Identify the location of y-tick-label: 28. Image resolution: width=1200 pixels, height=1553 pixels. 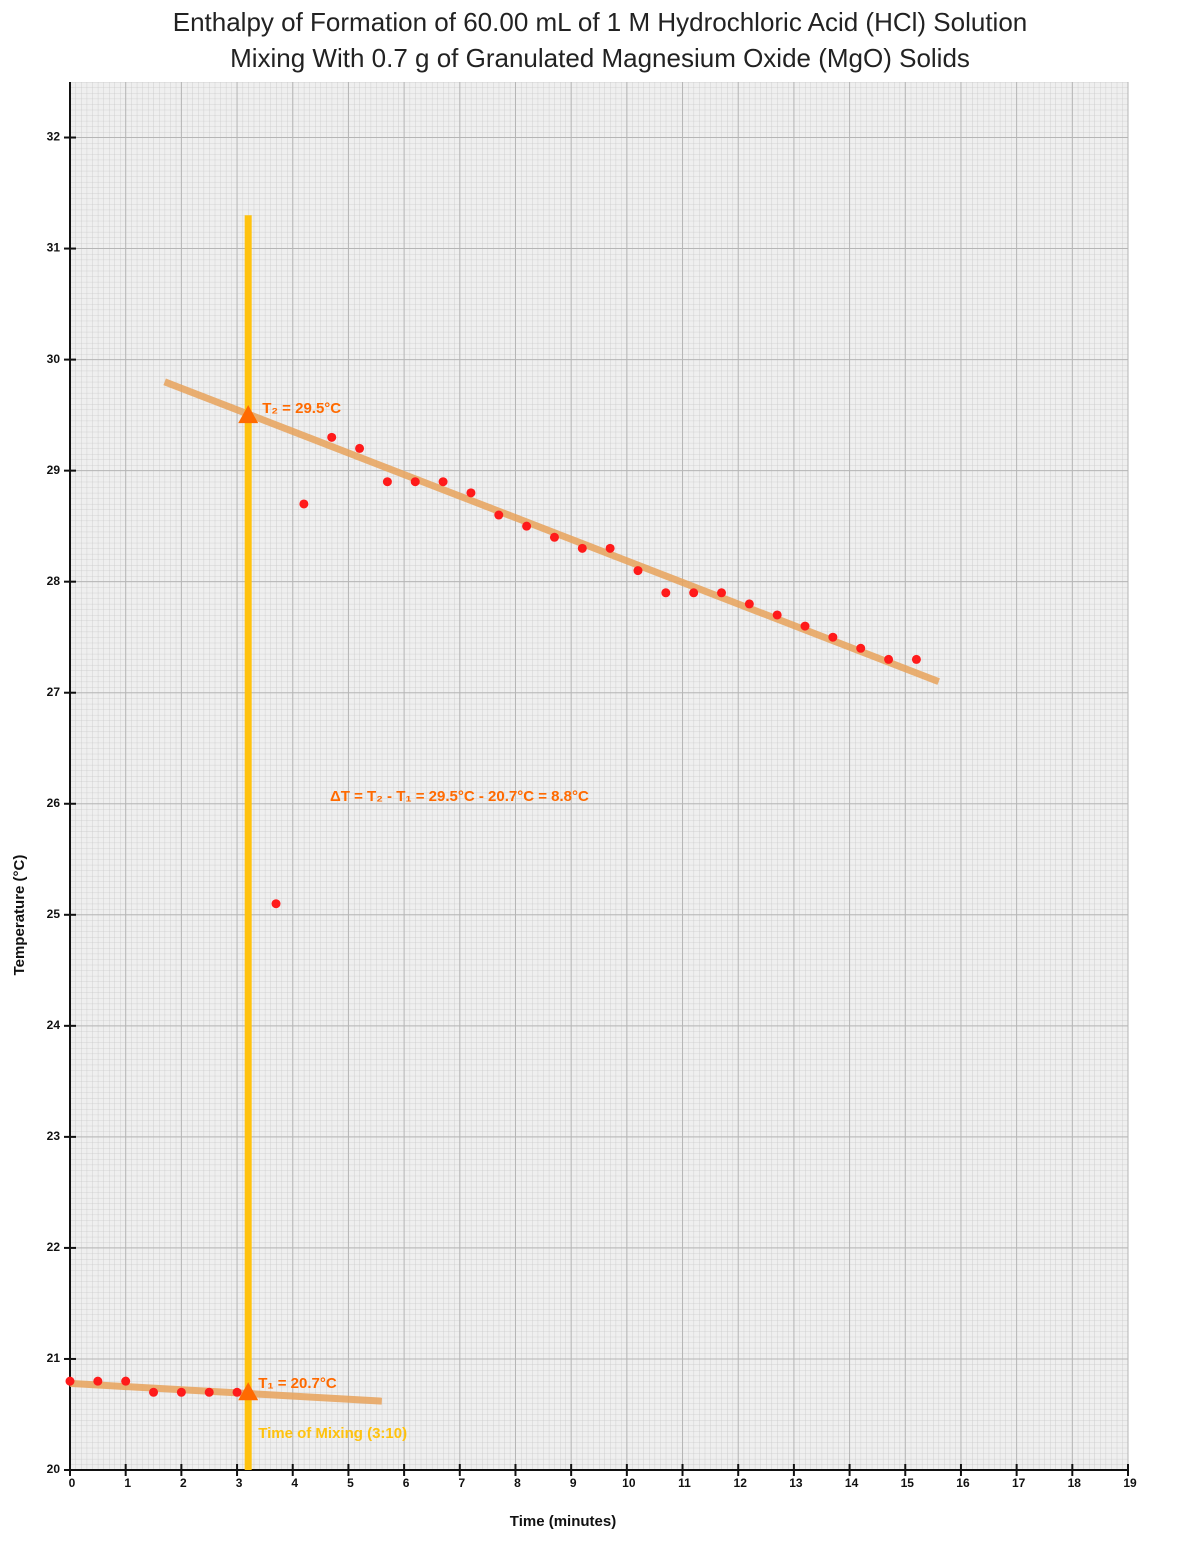
(54, 581).